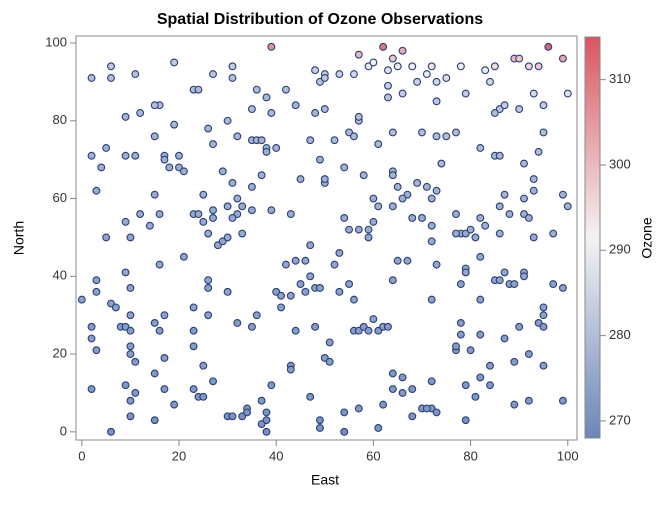  What do you see at coordinates (647, 237) in the screenshot?
I see `colorbar-label: Ozone` at bounding box center [647, 237].